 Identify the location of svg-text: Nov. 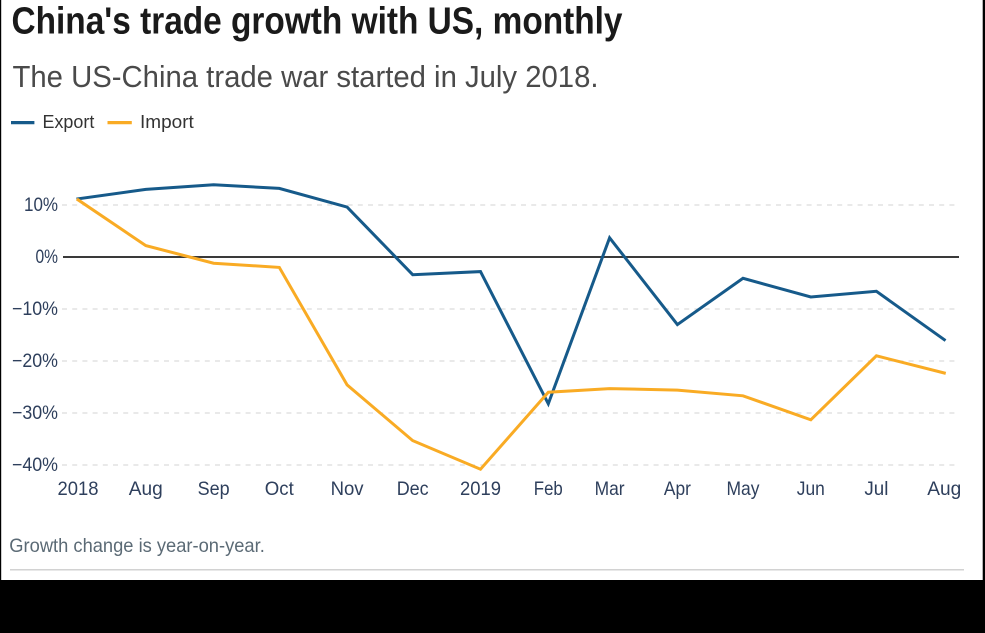
(347, 489).